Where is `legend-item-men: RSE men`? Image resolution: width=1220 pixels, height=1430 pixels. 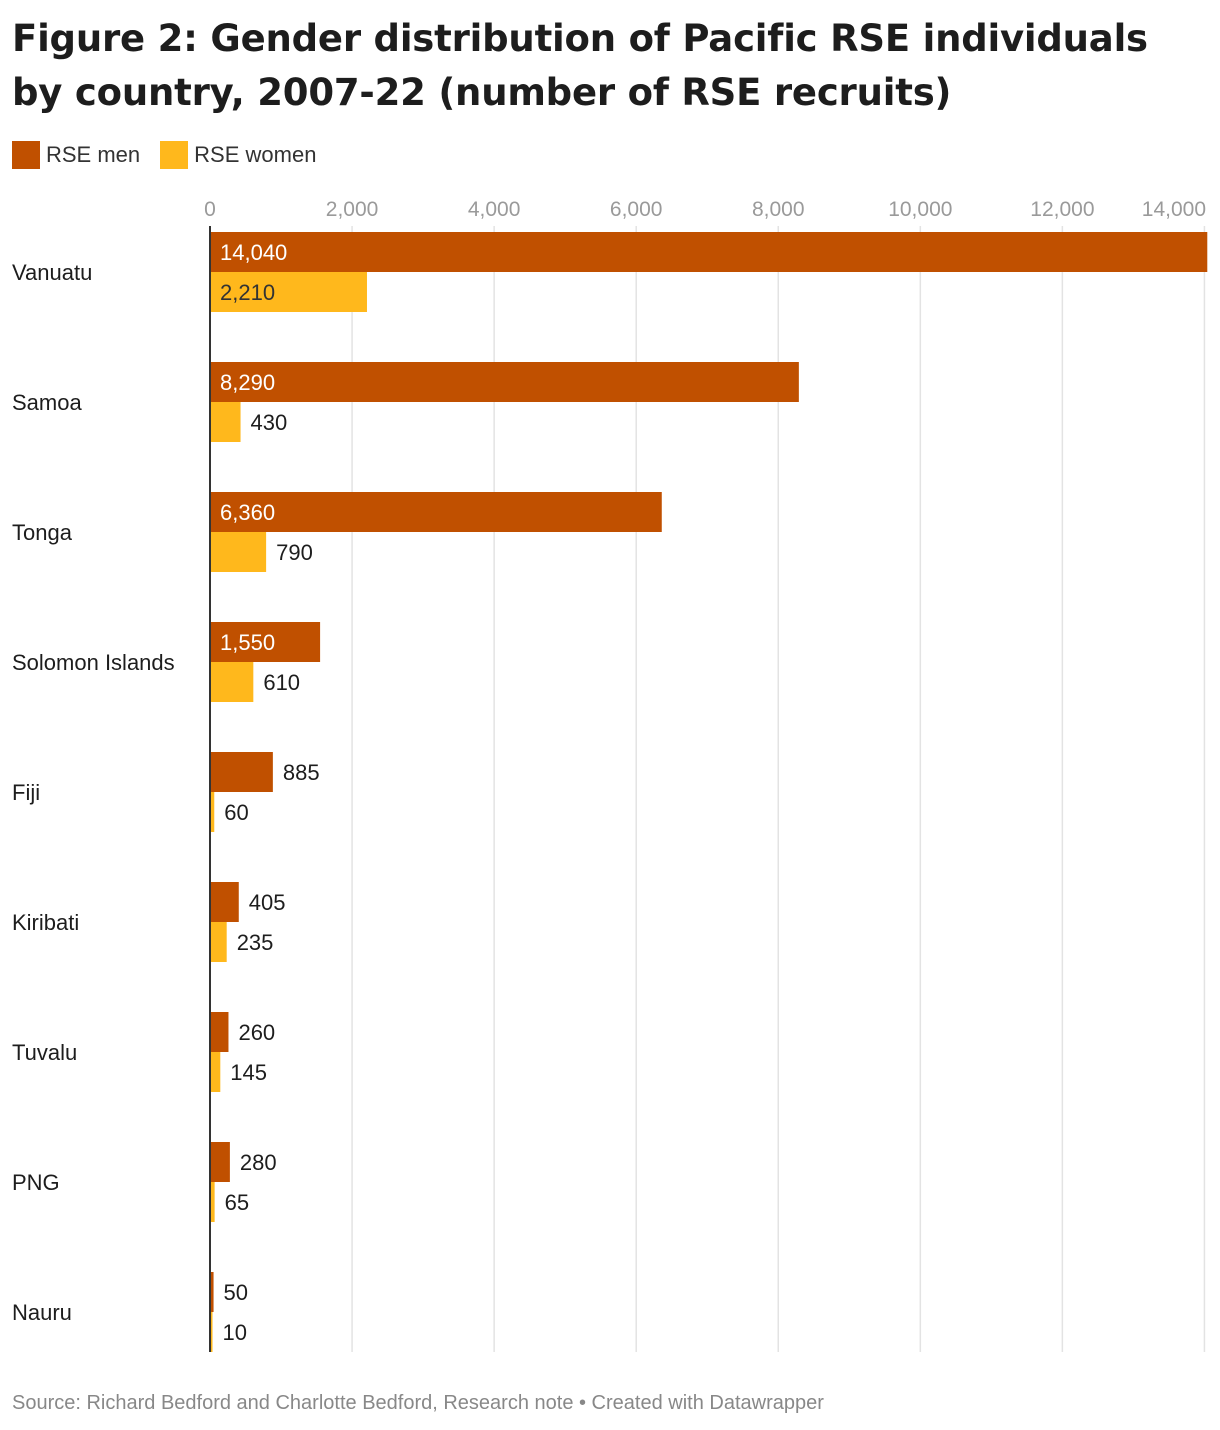 legend-item-men: RSE men is located at coordinates (76, 155).